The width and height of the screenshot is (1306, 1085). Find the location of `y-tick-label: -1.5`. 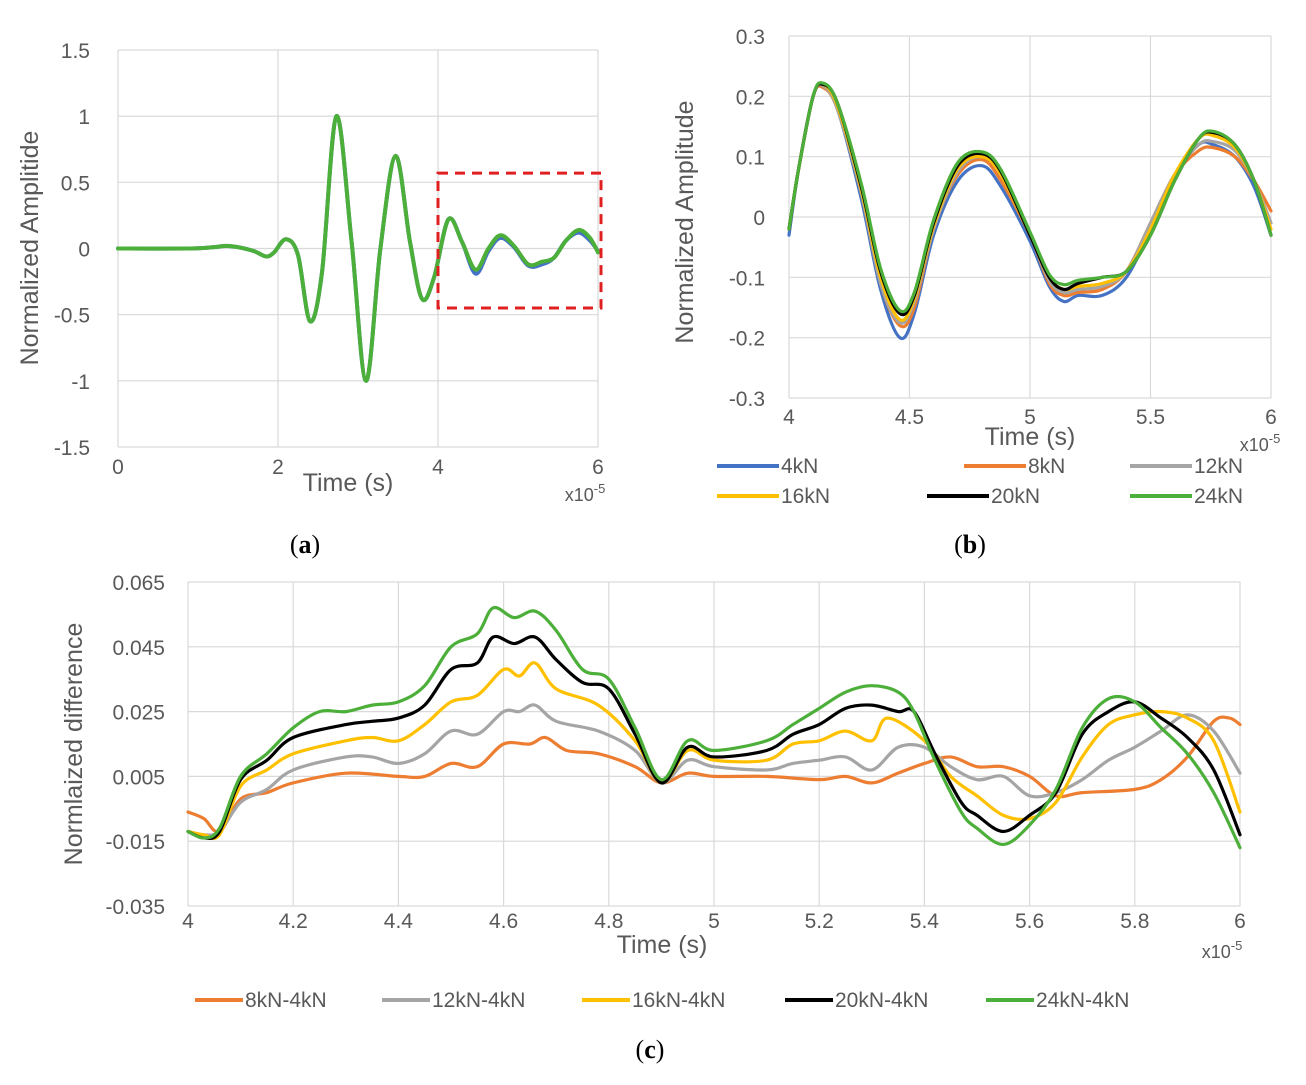

y-tick-label: -1.5 is located at coordinates (72, 448).